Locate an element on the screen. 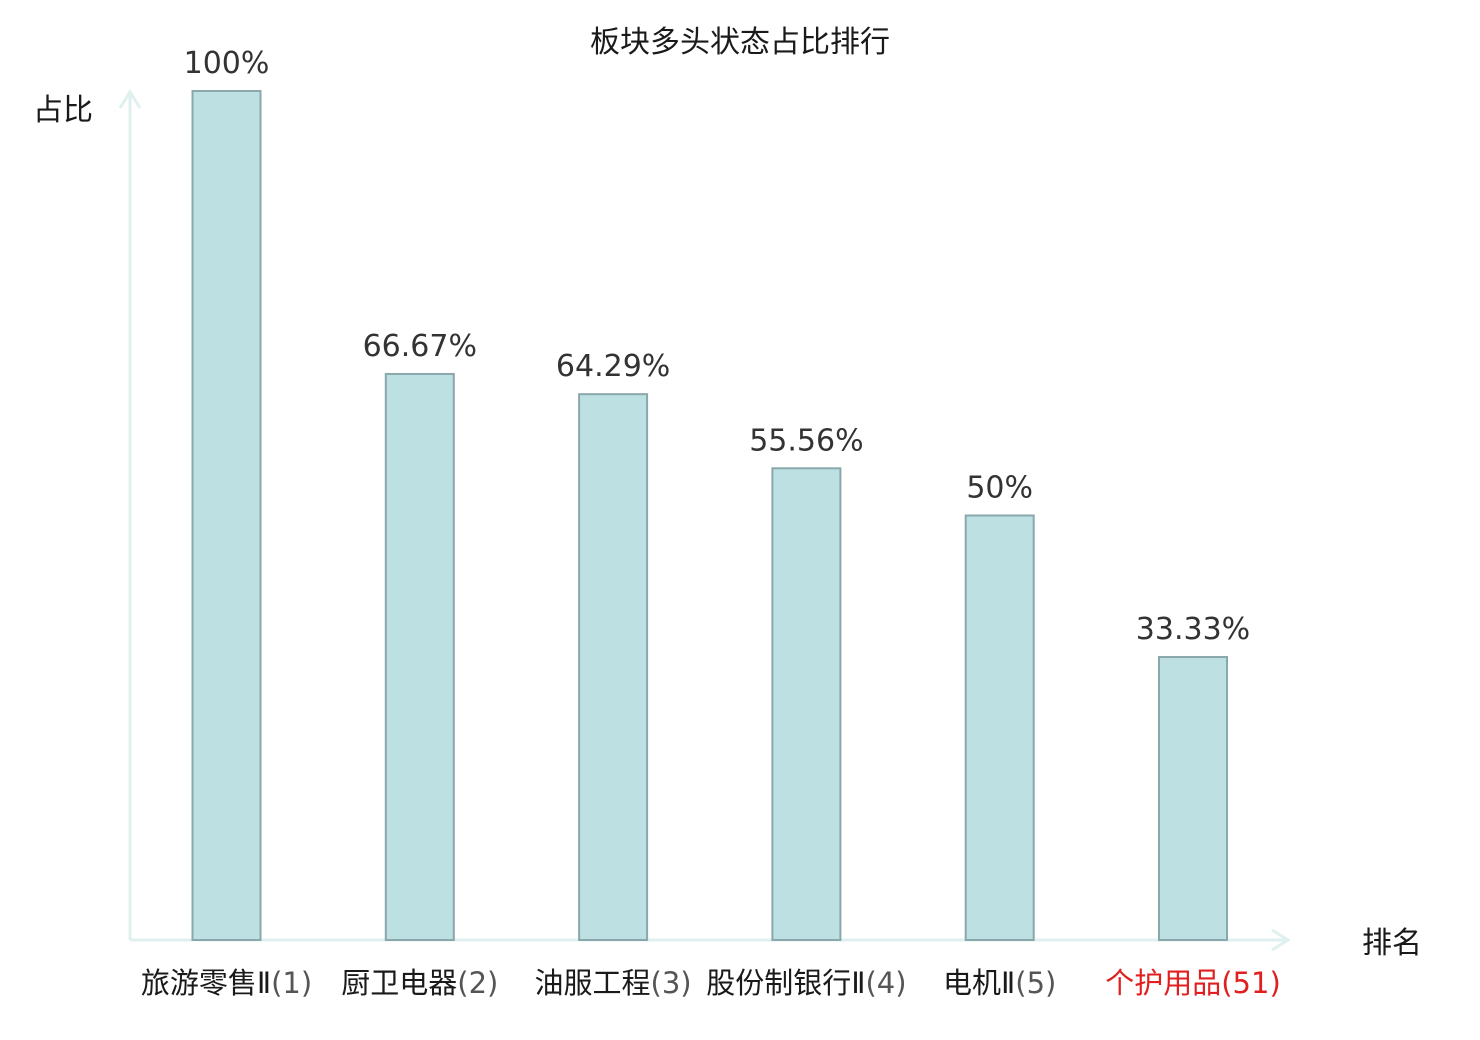  data-label: 50% is located at coordinates (999, 488).